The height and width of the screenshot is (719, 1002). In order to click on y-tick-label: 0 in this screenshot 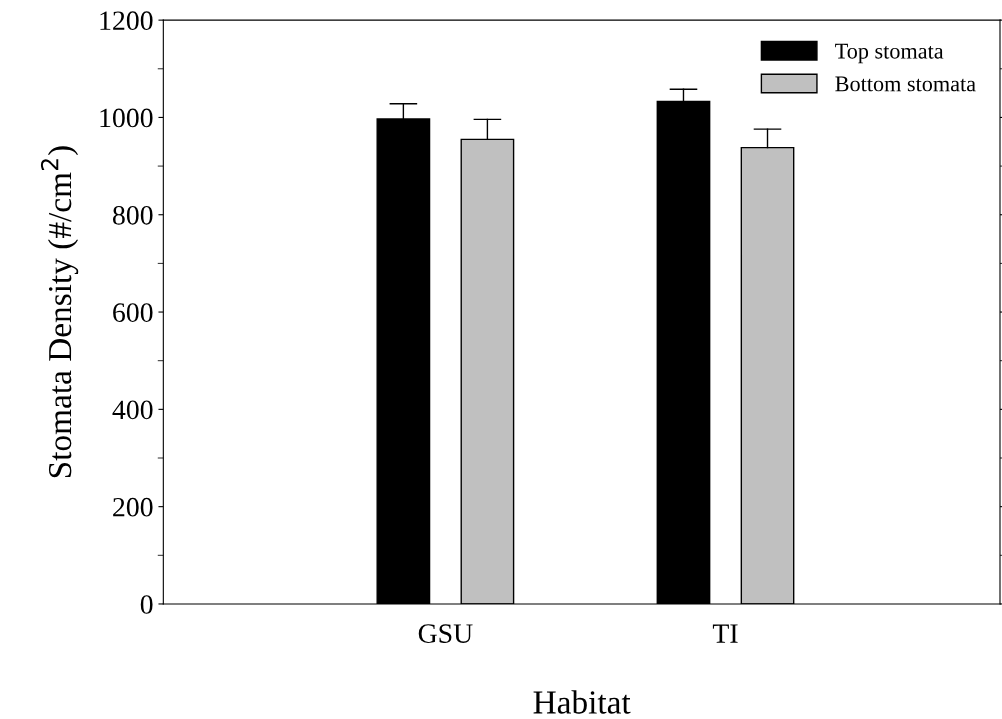, I will do `click(146, 604)`.